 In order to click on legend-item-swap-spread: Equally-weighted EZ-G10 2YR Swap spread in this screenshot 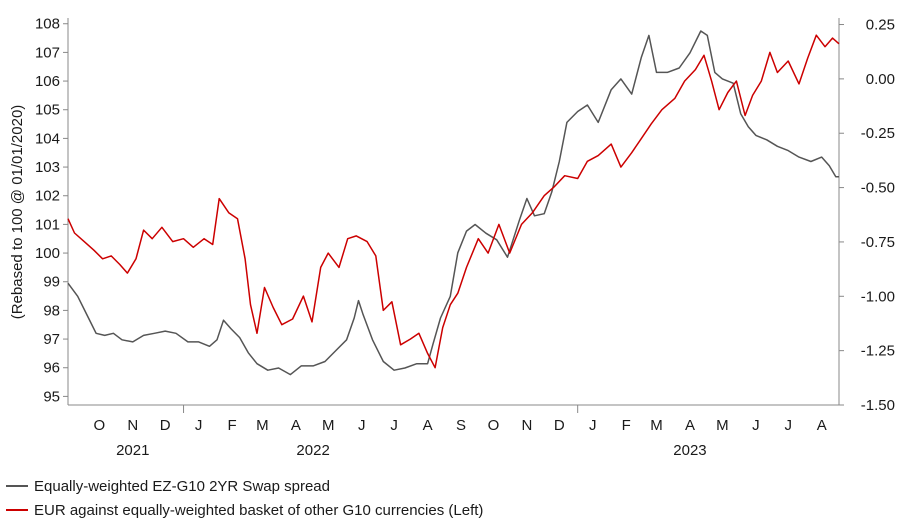, I will do `click(244, 486)`.